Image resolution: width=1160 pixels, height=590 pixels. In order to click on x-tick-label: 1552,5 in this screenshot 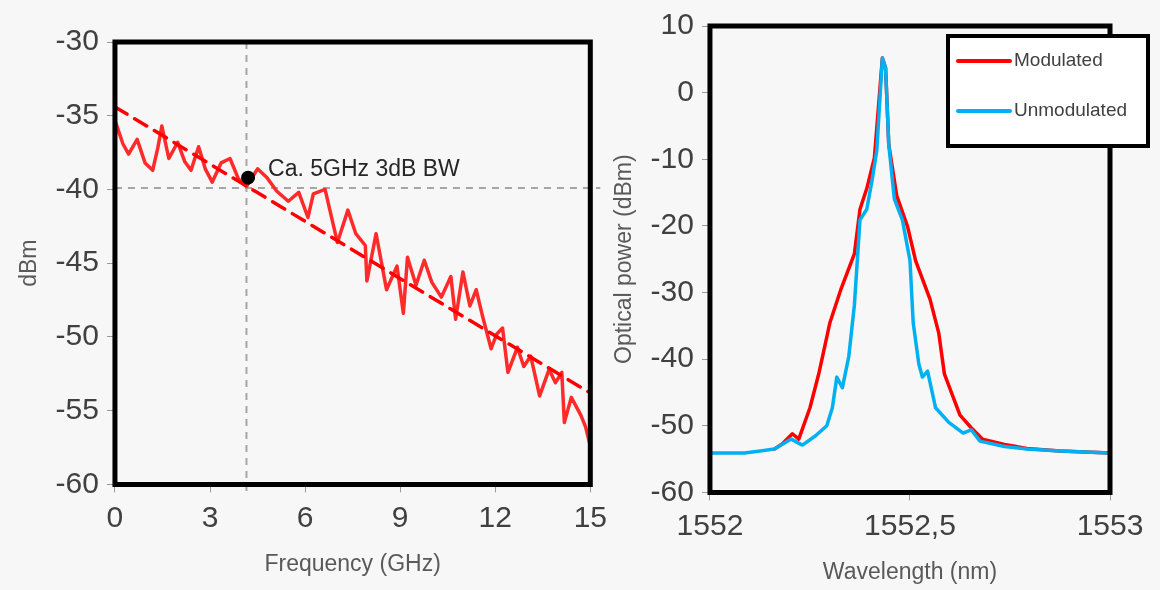, I will do `click(910, 524)`.